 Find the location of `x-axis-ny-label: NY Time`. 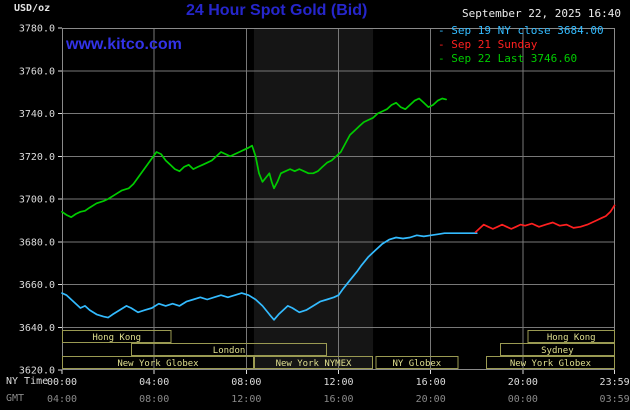

x-axis-ny-label: NY Time is located at coordinates (27, 381).